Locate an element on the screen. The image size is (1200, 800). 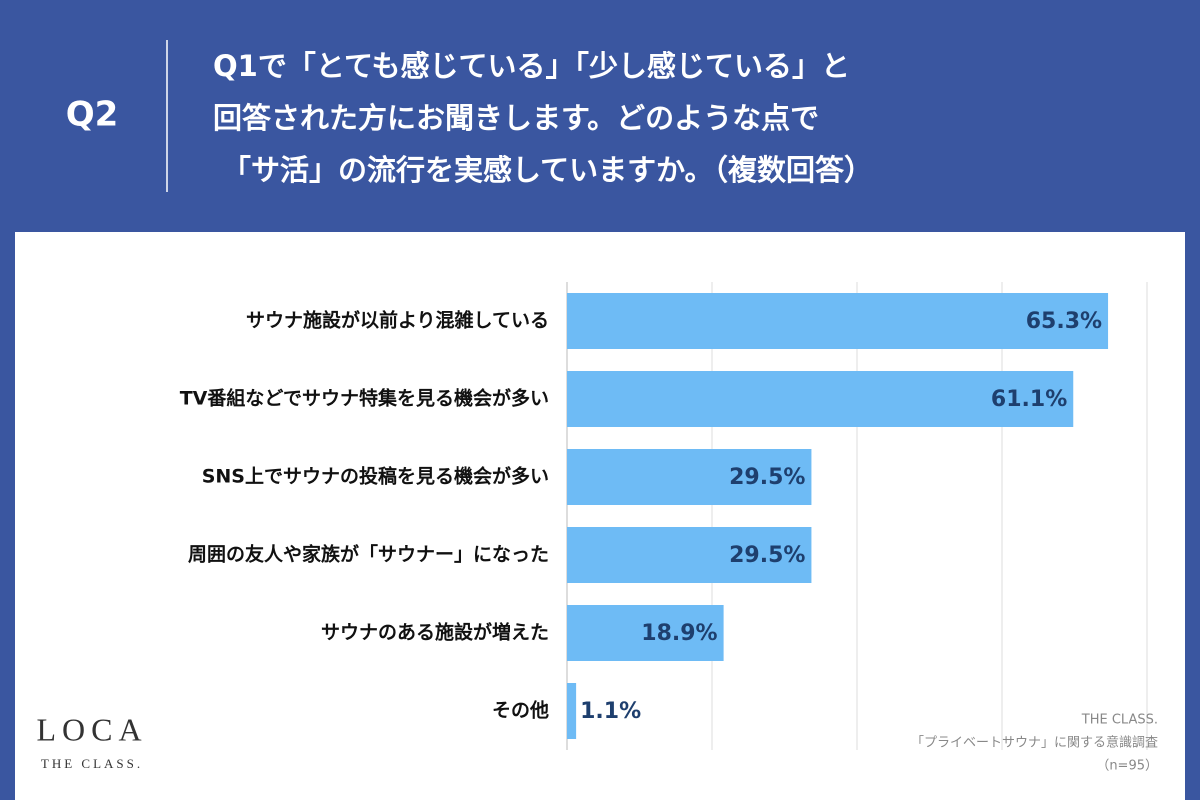
value-label: 61.1% is located at coordinates (1029, 399).